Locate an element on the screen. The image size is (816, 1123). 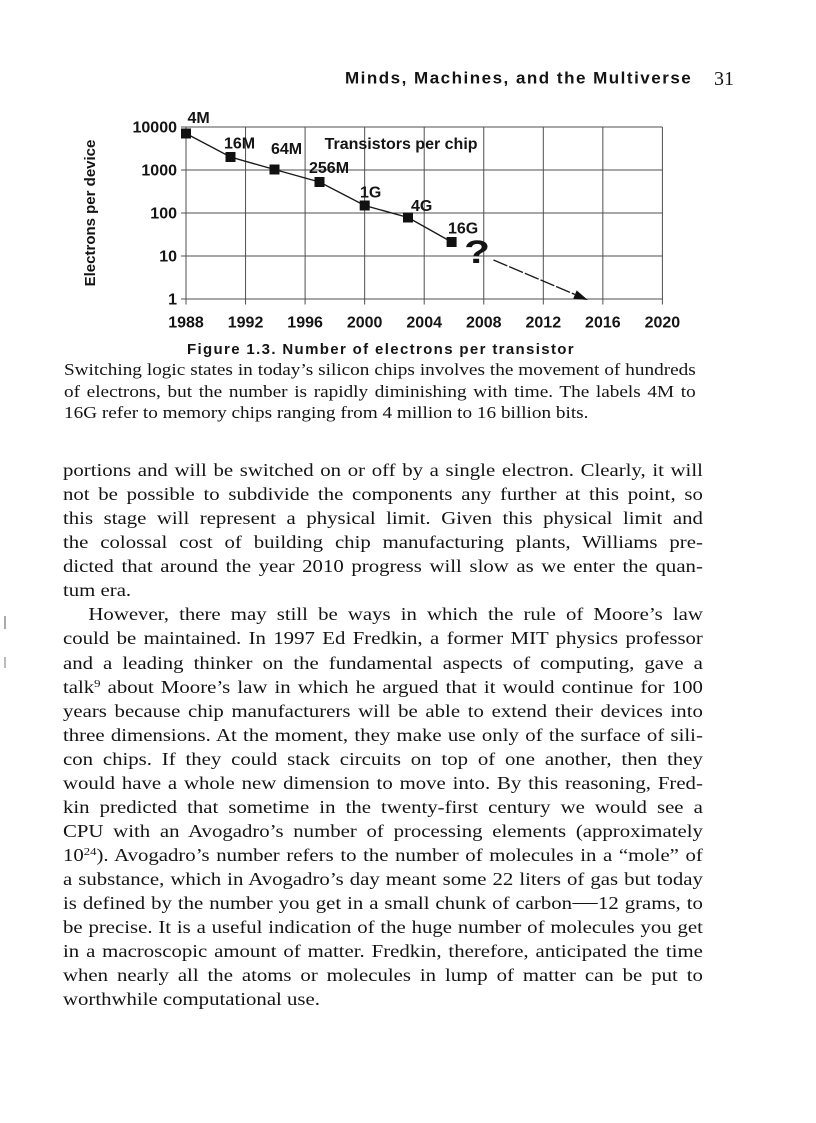
svg-text: 16M is located at coordinates (239, 144).